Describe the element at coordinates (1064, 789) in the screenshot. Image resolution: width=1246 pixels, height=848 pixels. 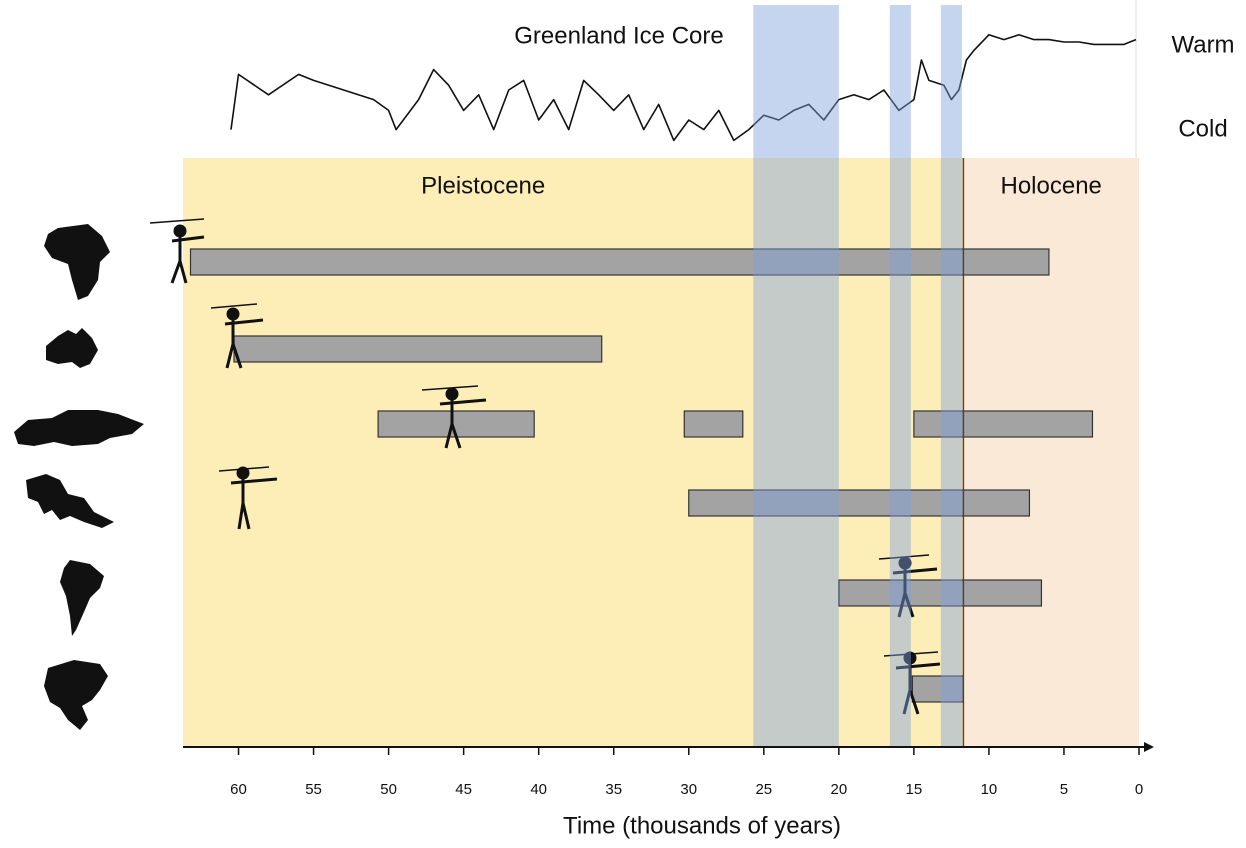
I see `x-tick-label: 5` at that location.